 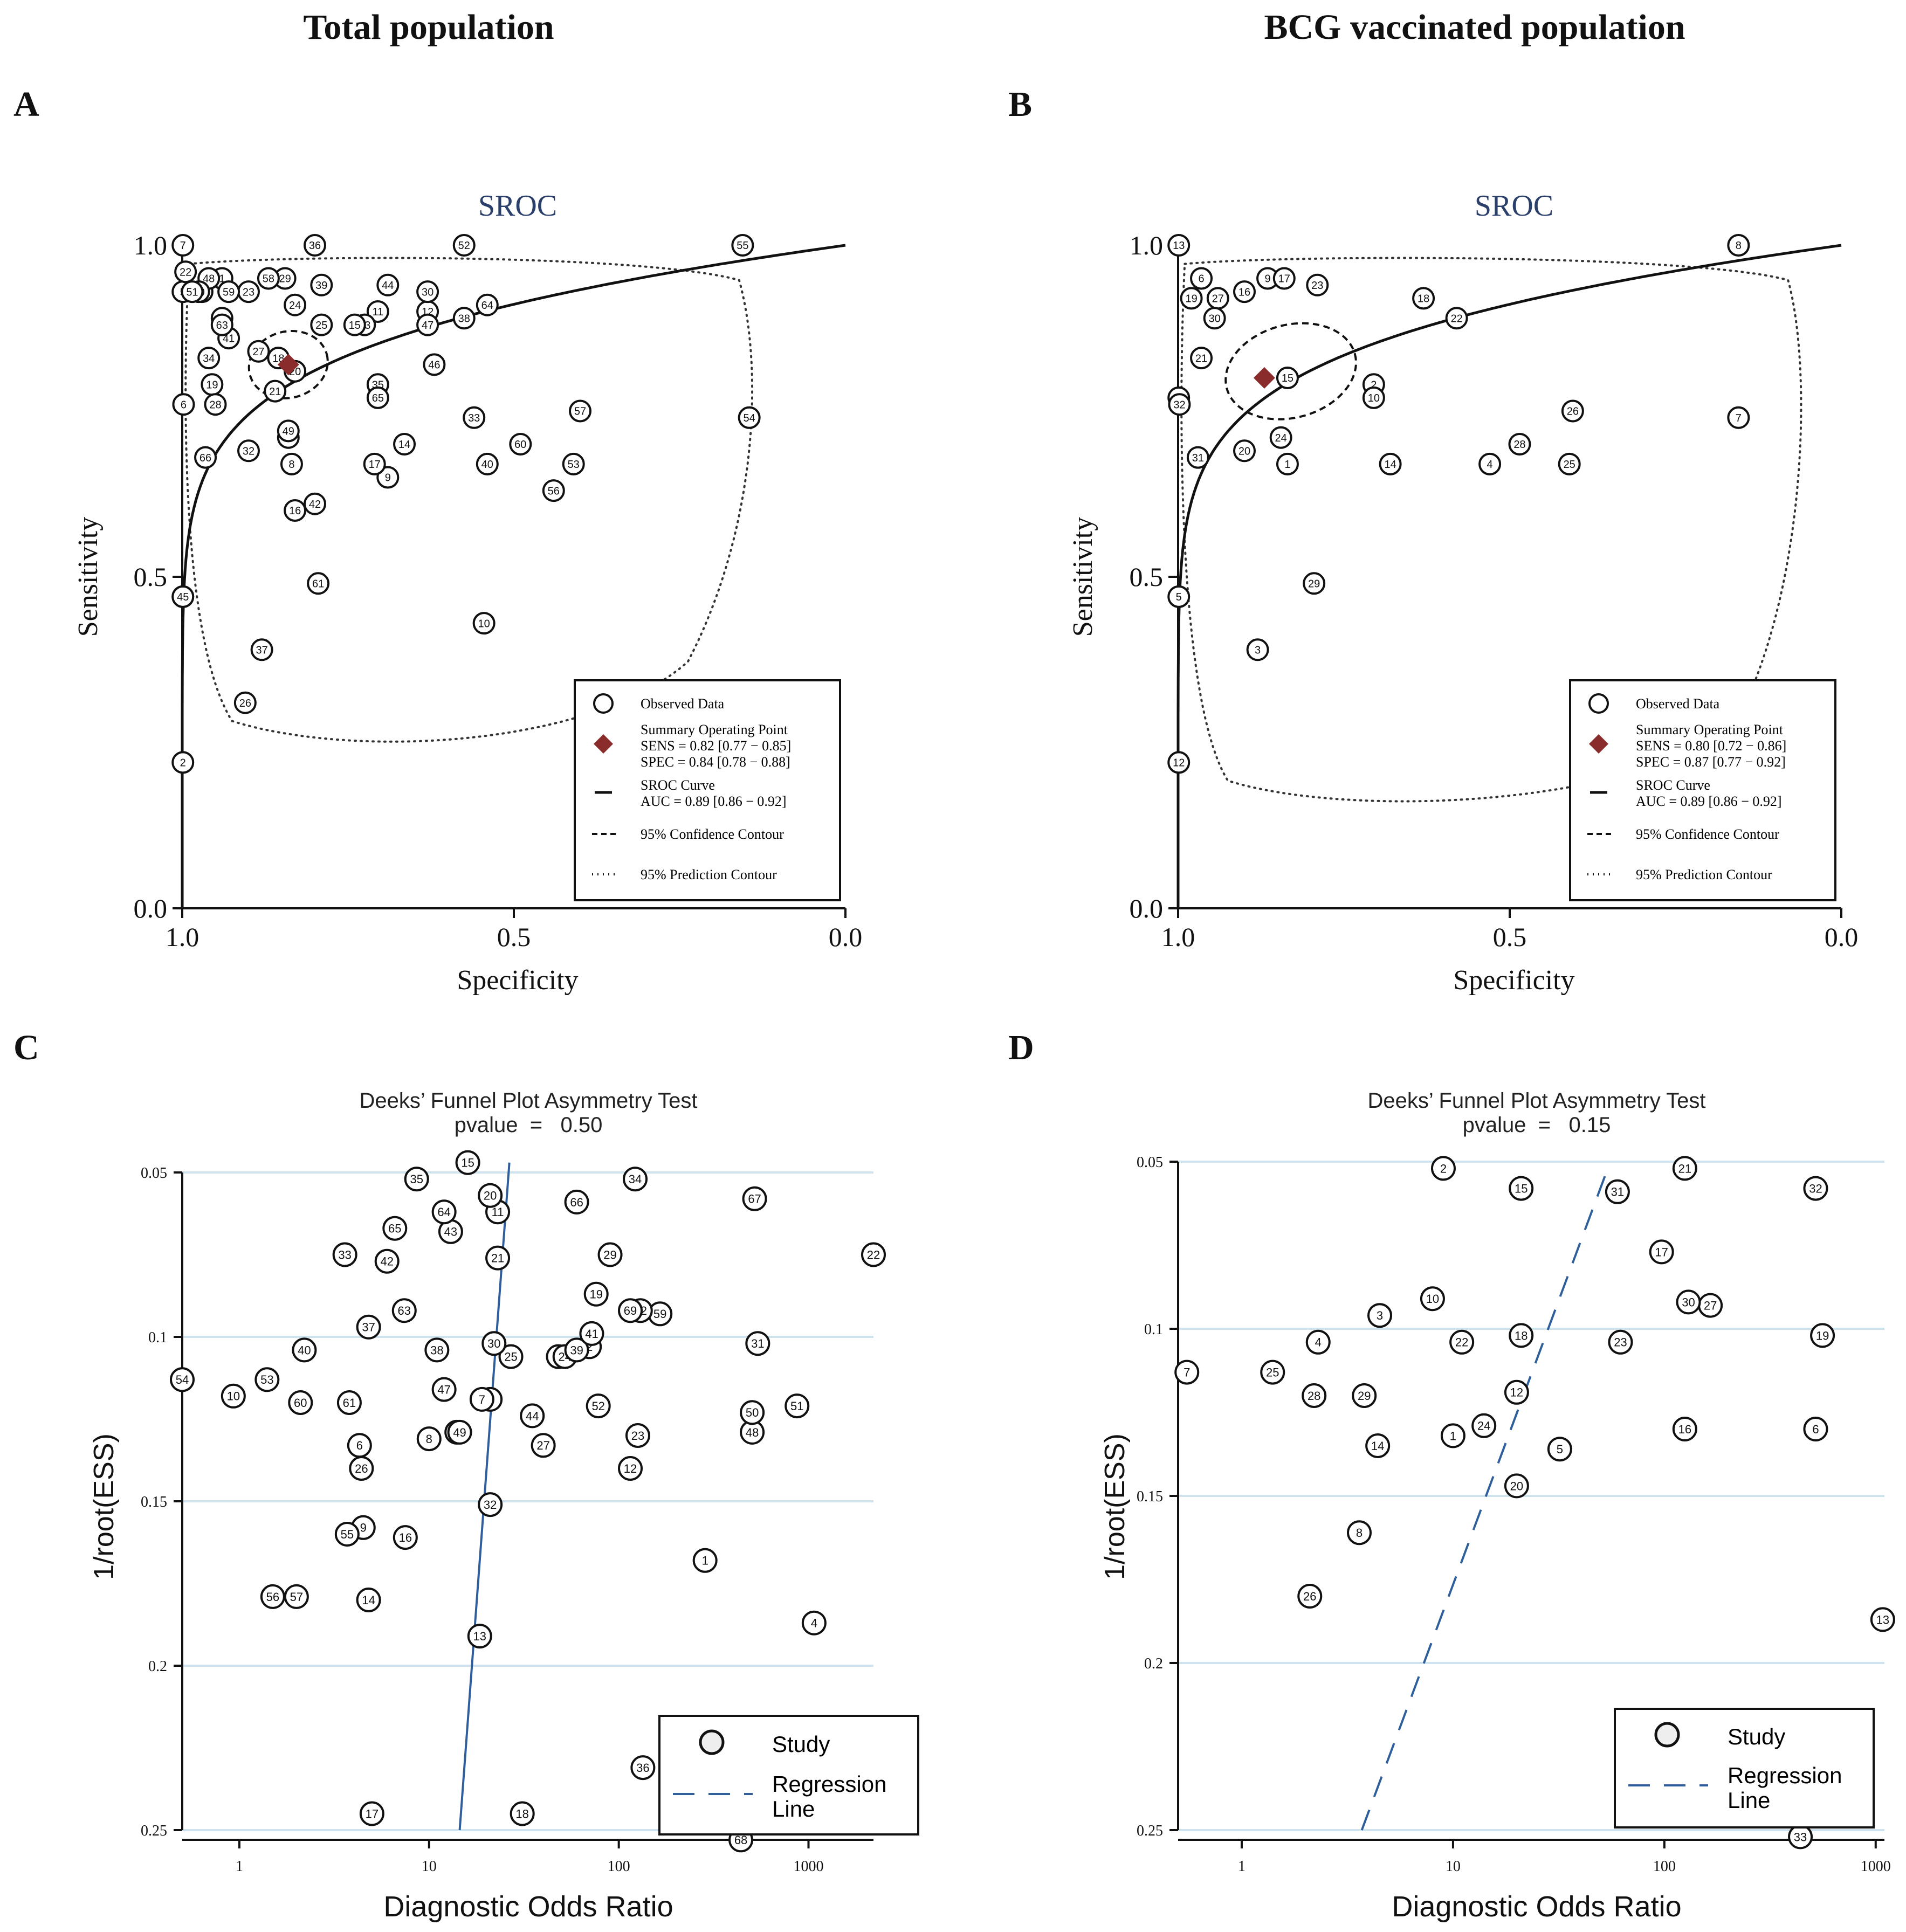 I want to click on observed-point: 32, so click(x=248, y=451).